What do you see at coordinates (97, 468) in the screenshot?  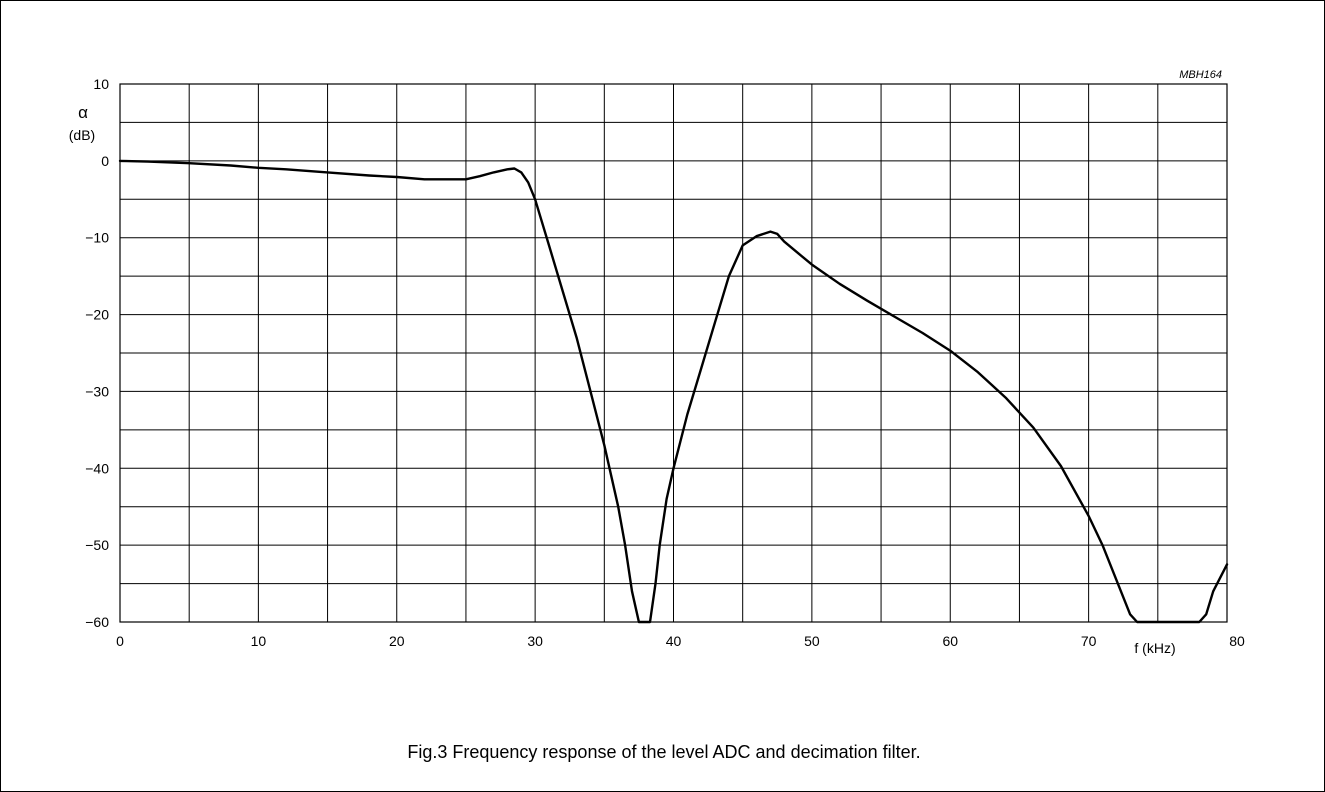 I see `y-tick-label: −40` at bounding box center [97, 468].